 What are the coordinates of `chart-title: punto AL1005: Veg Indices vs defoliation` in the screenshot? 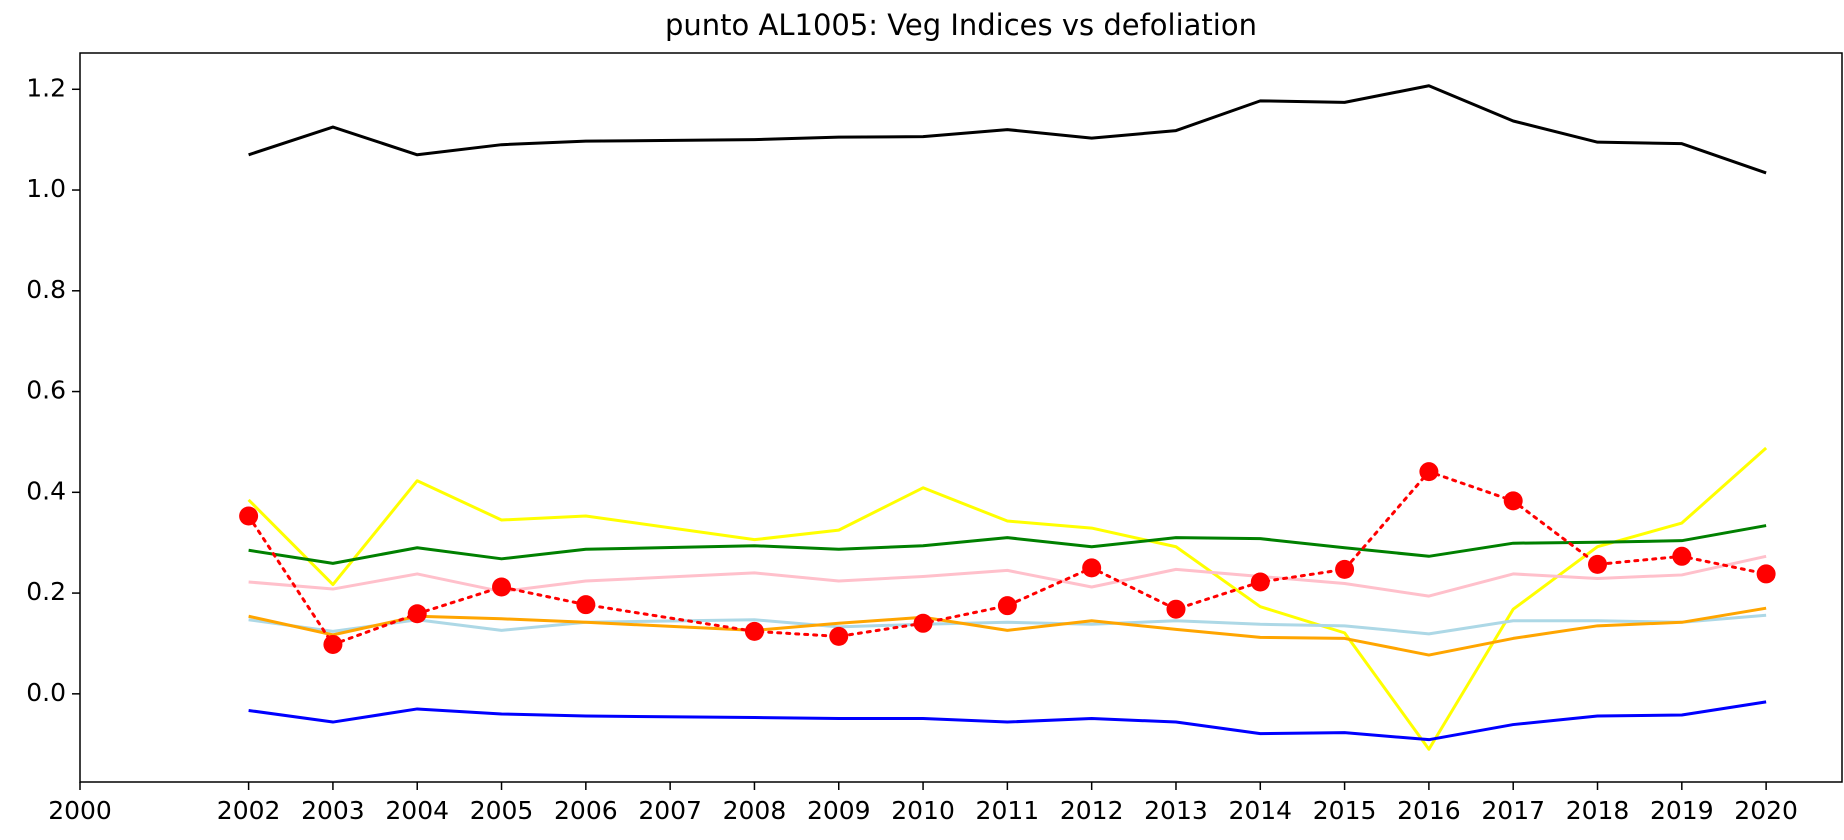 It's located at (961, 25).